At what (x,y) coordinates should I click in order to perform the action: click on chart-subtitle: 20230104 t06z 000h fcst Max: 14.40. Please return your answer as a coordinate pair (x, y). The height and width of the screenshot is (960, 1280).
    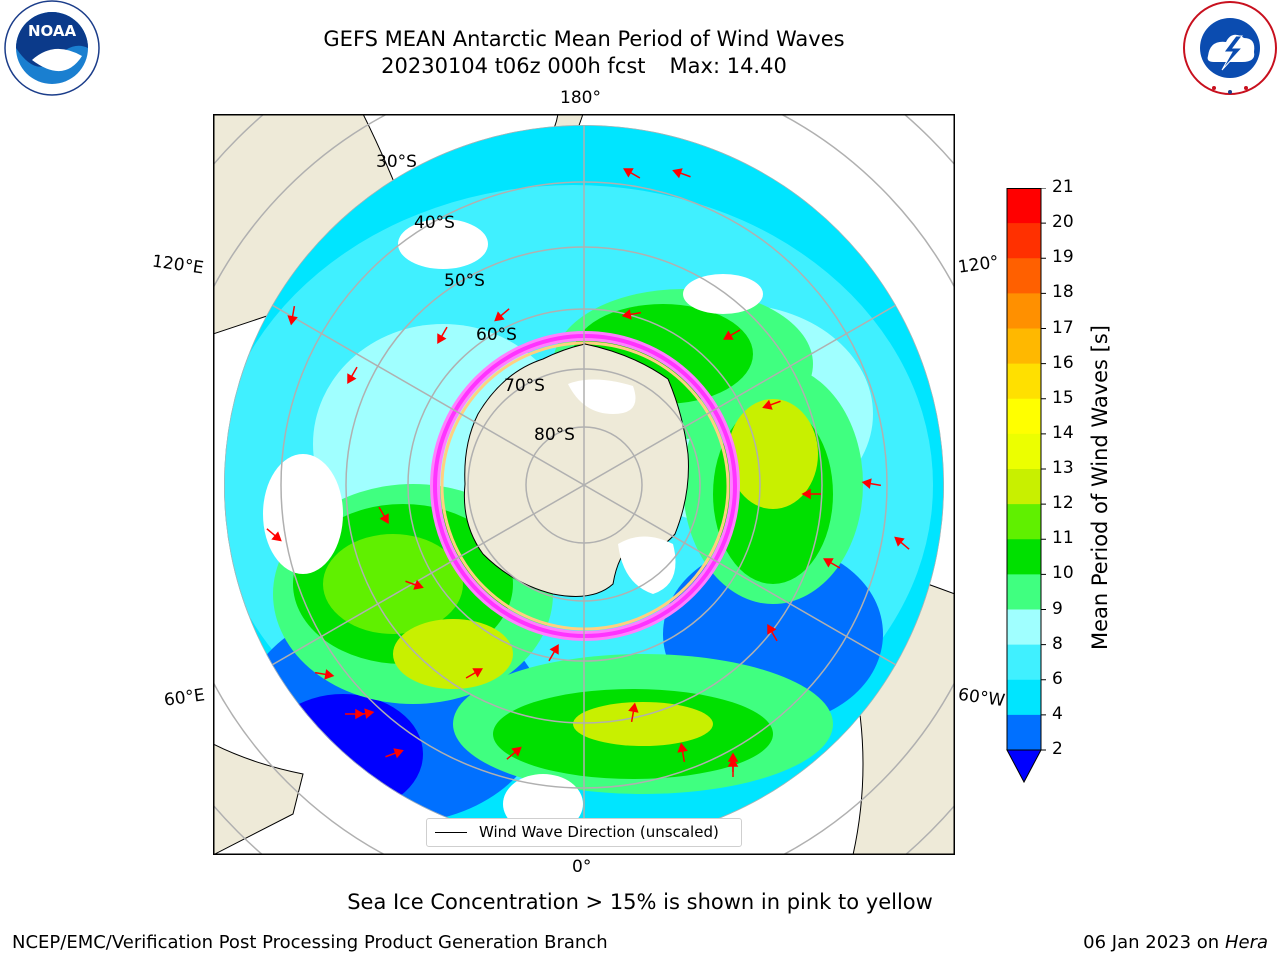
    Looking at the image, I should click on (584, 66).